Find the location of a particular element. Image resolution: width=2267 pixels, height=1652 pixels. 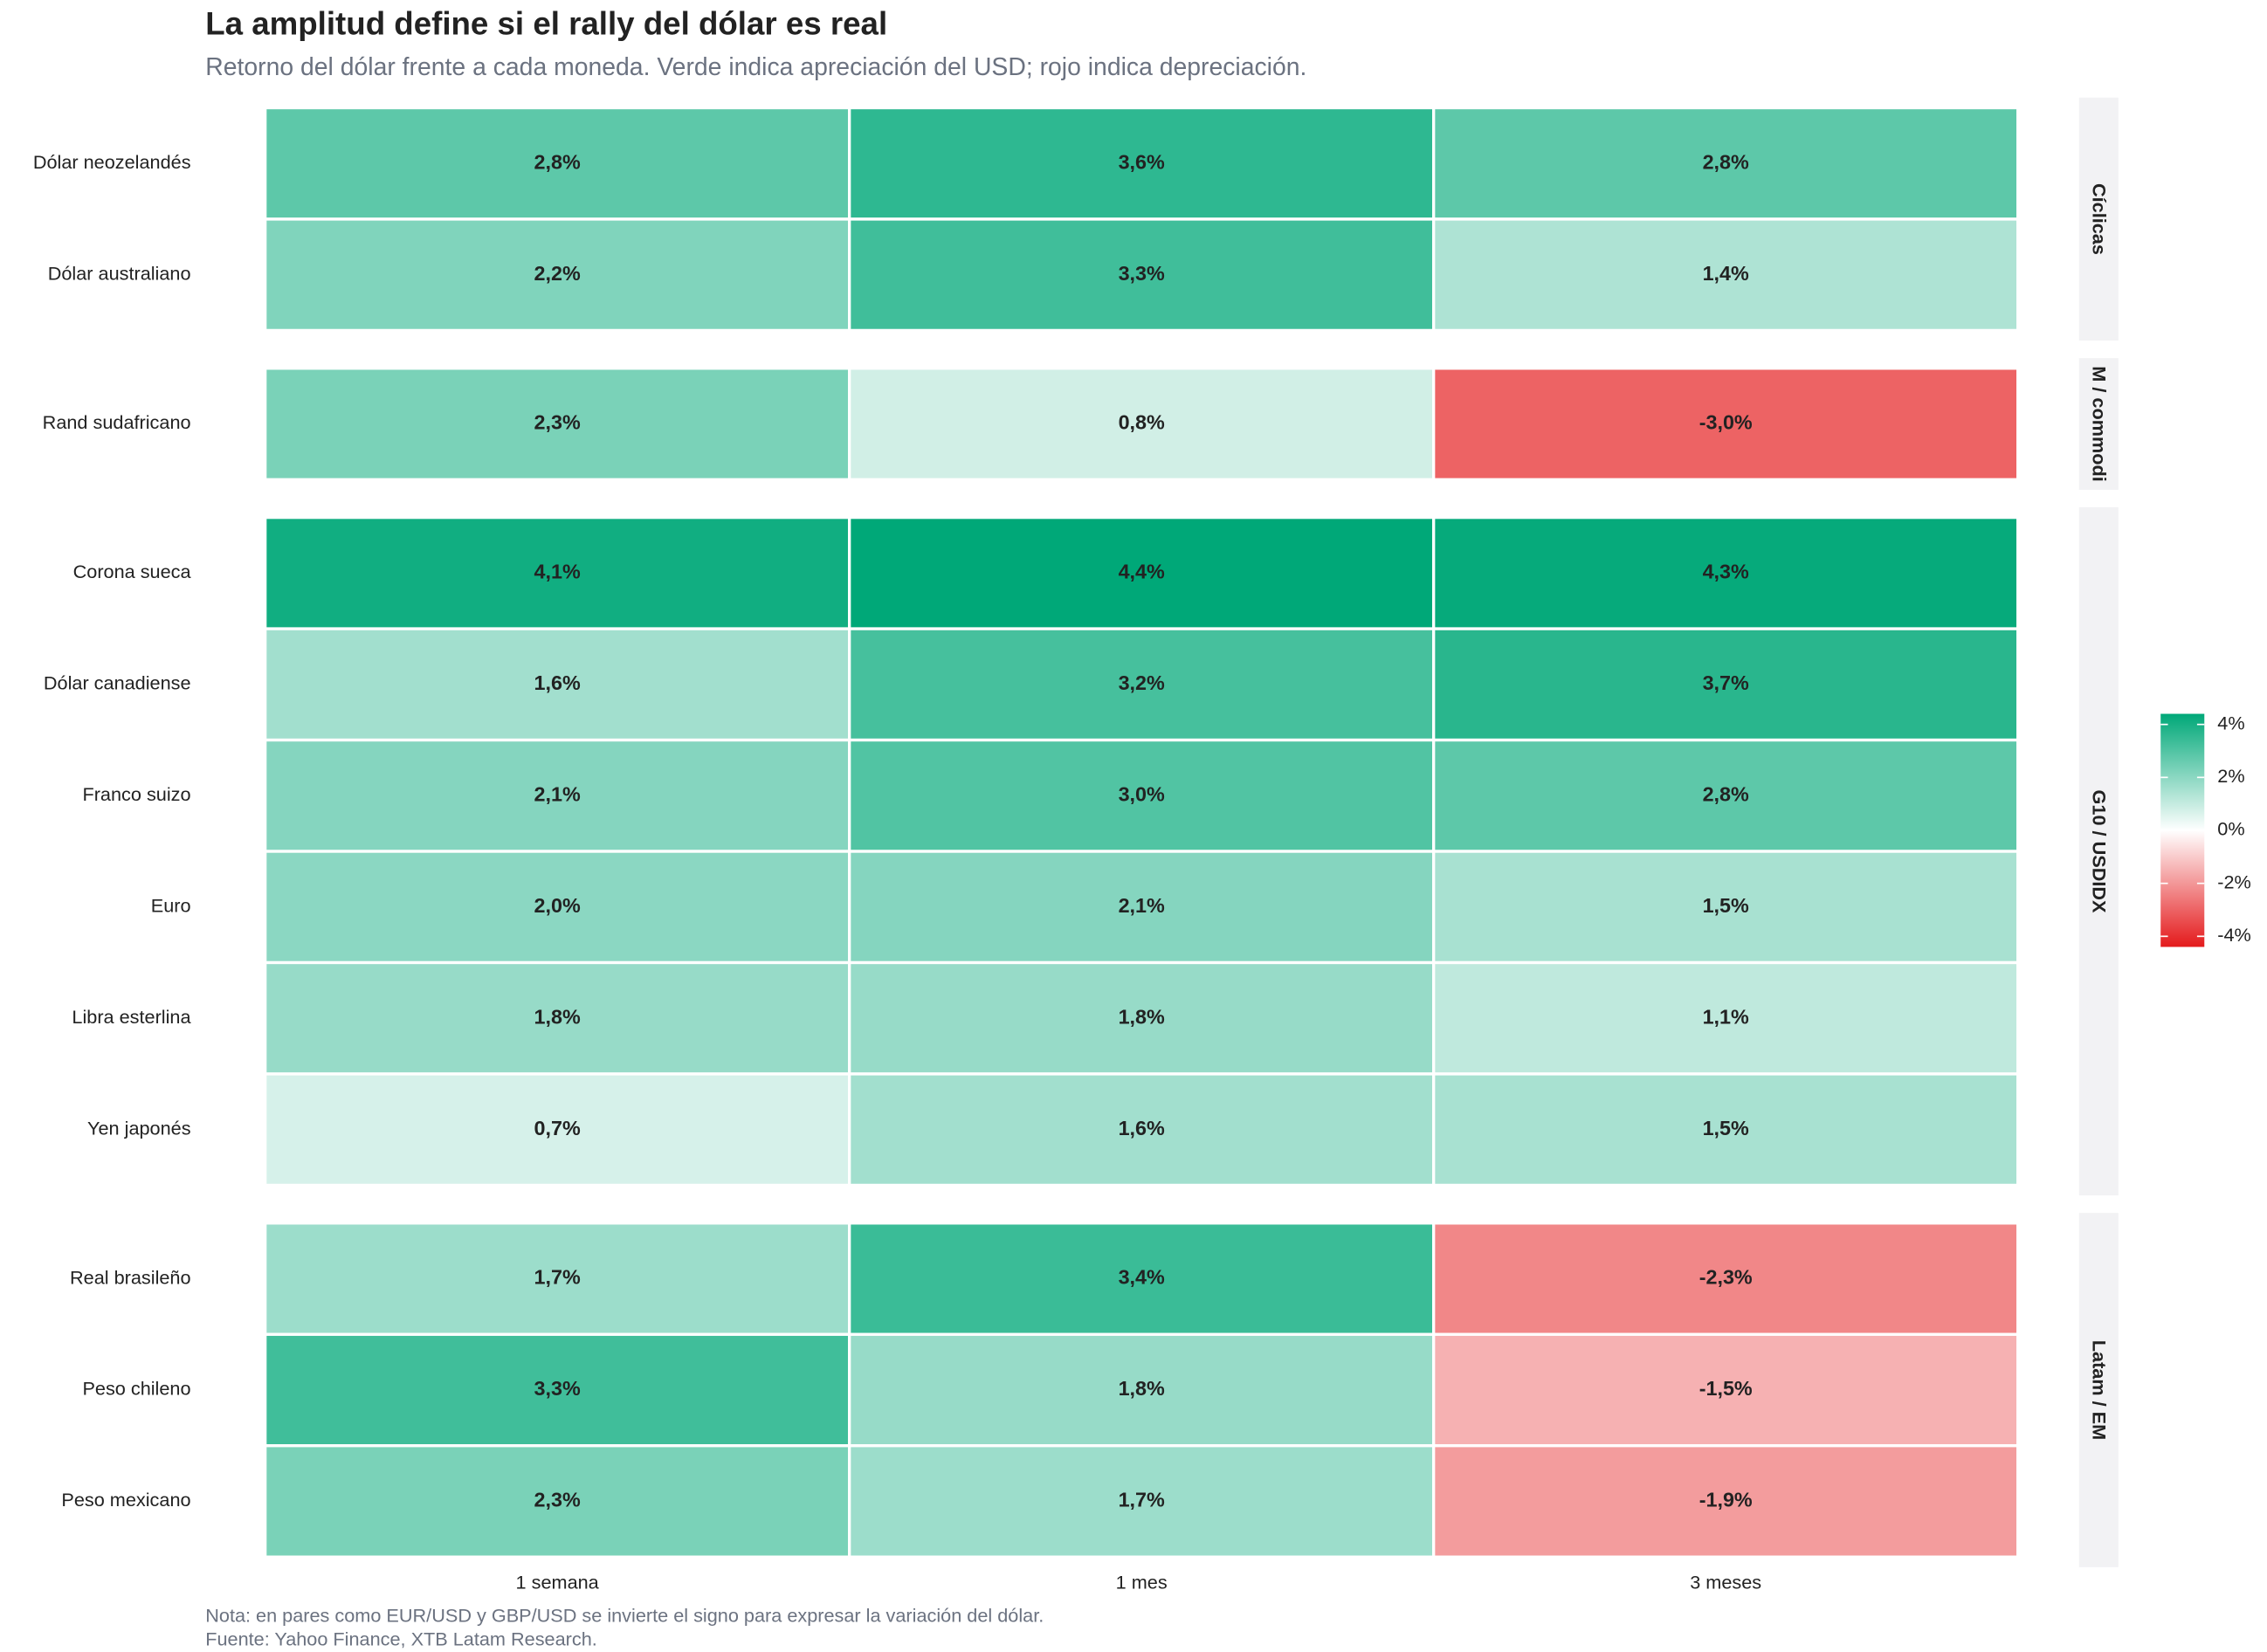

cell-label: -3,0% is located at coordinates (1726, 422).